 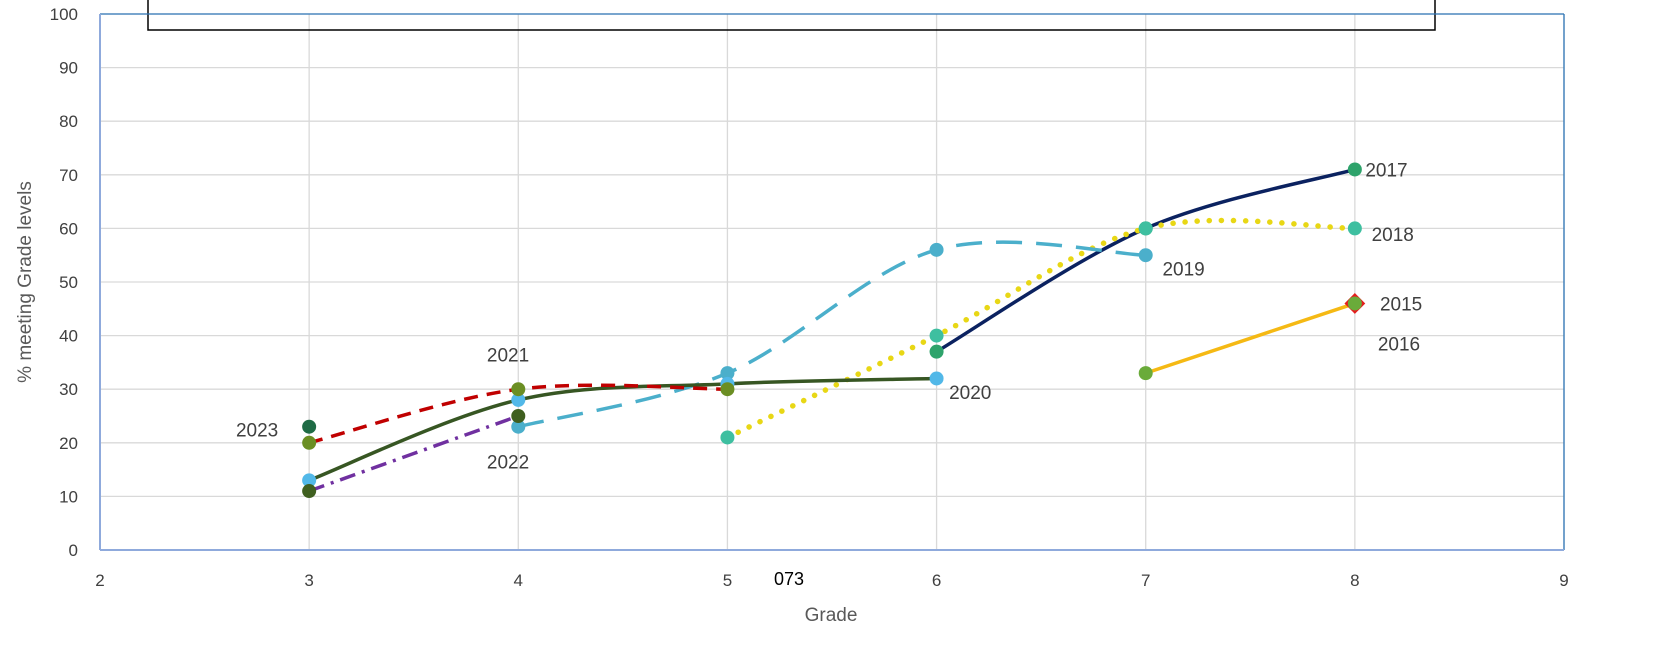 What do you see at coordinates (1563, 580) in the screenshot?
I see `x-tick-label: 9` at bounding box center [1563, 580].